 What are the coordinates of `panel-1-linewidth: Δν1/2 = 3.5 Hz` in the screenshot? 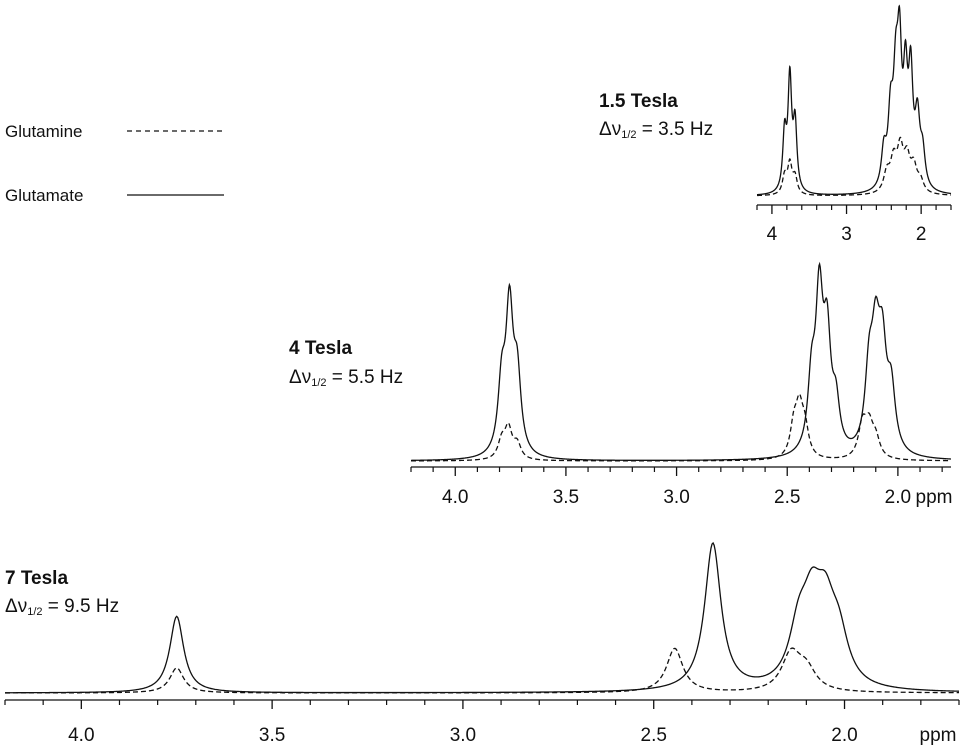 It's located at (656, 130).